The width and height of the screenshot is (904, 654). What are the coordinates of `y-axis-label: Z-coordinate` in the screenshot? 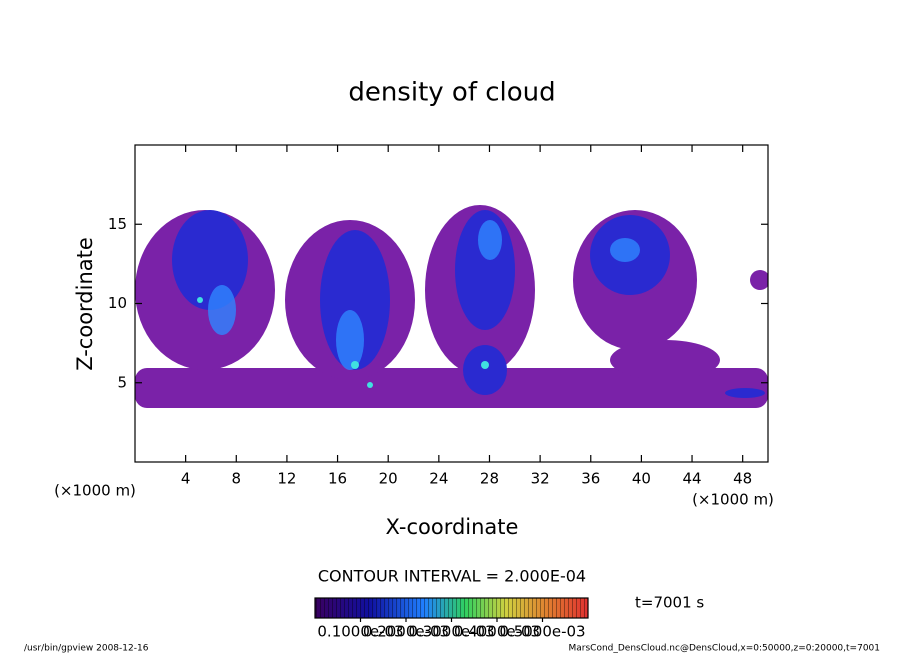 It's located at (85, 304).